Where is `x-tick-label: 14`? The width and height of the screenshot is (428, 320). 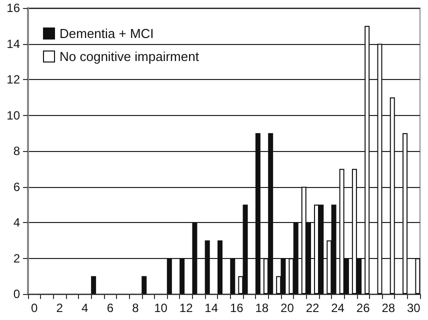 x-tick-label: 14 is located at coordinates (211, 308).